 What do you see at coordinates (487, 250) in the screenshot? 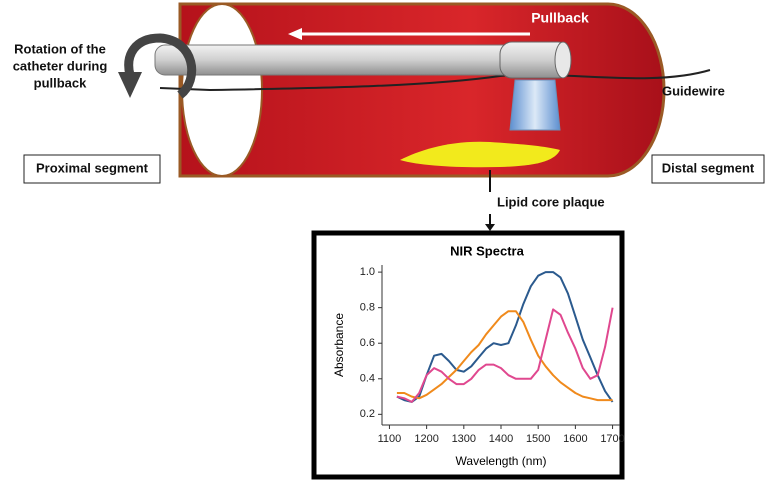
I see `chart-title: NIR Spectra` at bounding box center [487, 250].